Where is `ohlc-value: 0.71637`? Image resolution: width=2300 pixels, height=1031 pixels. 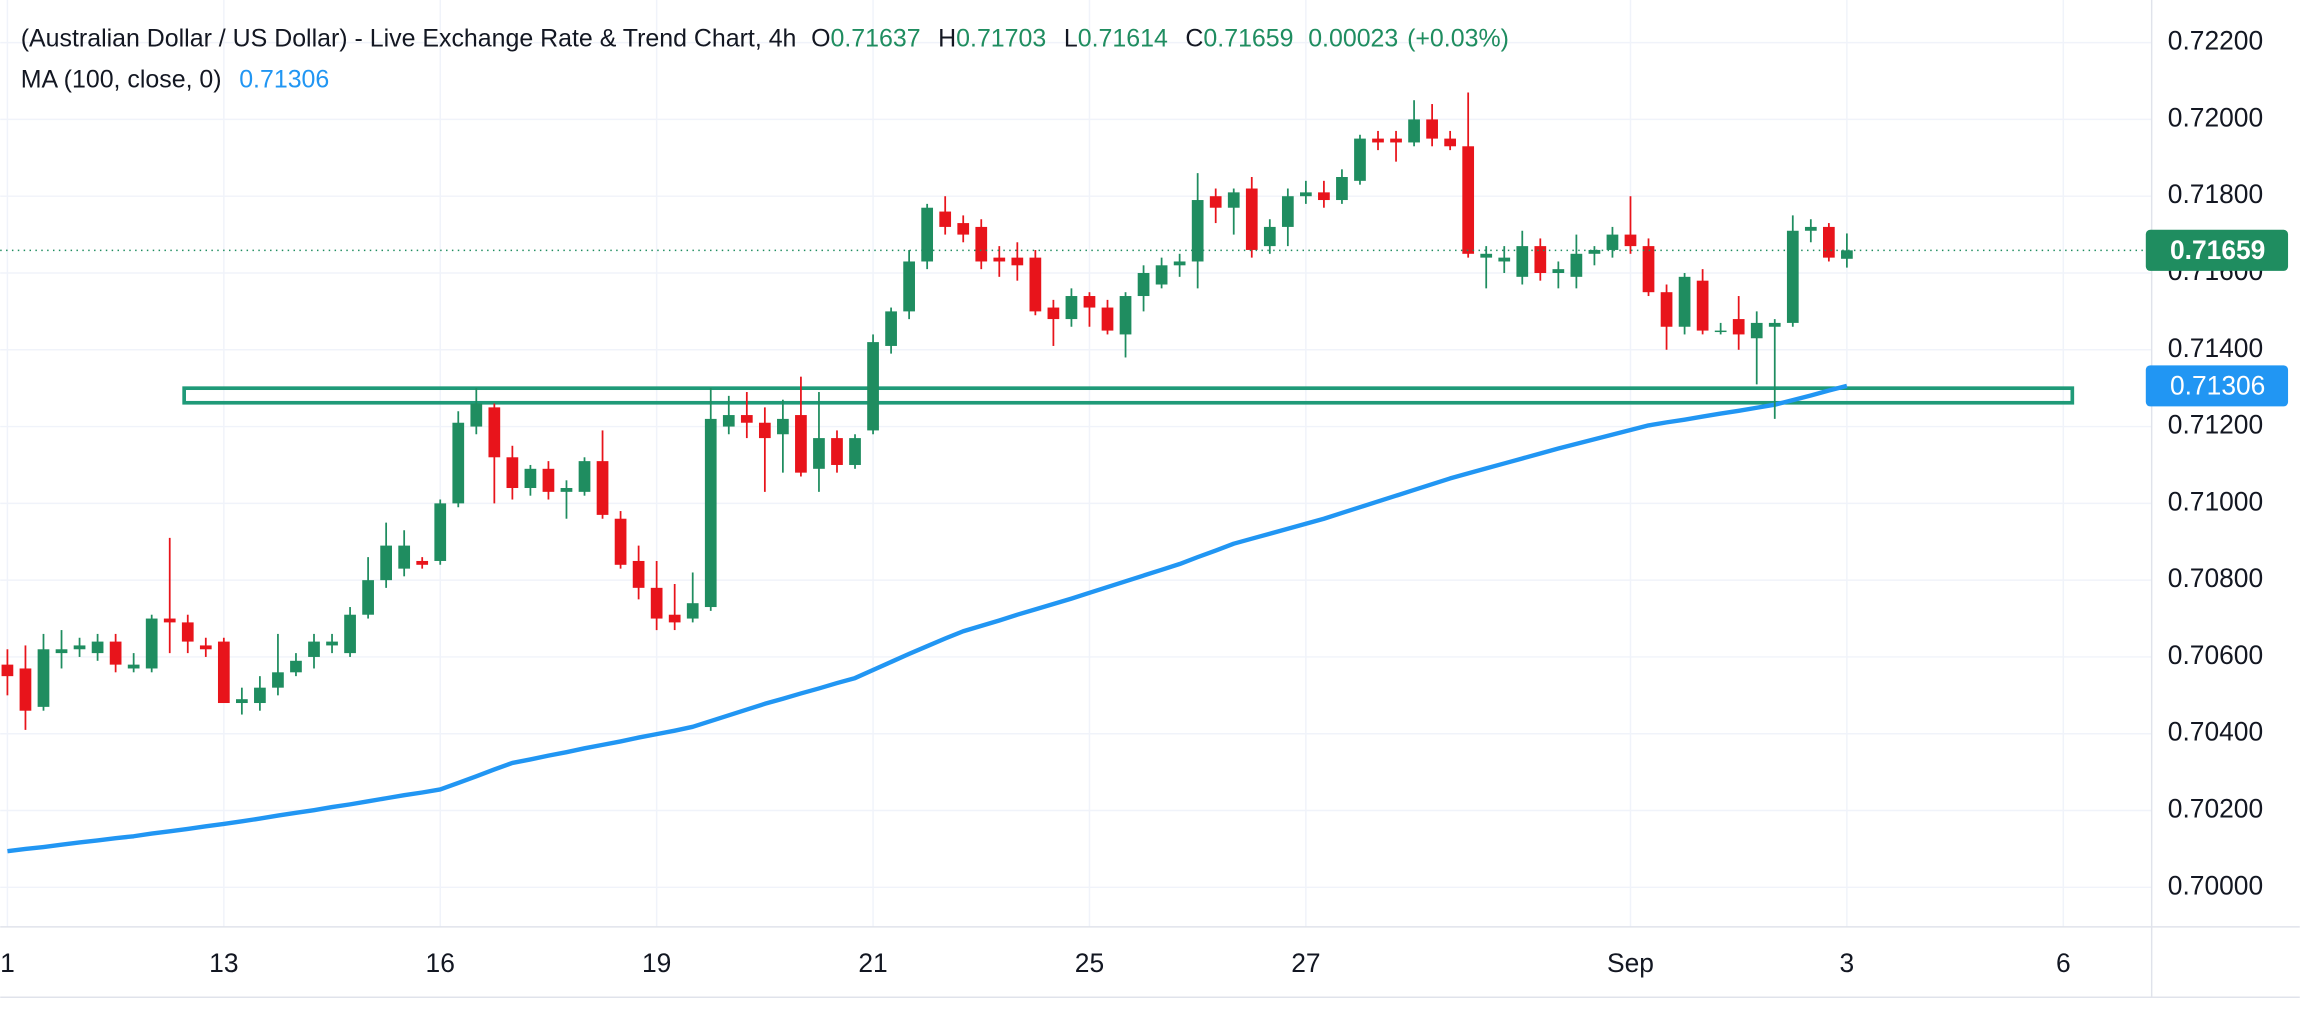 ohlc-value: 0.71637 is located at coordinates (875, 38).